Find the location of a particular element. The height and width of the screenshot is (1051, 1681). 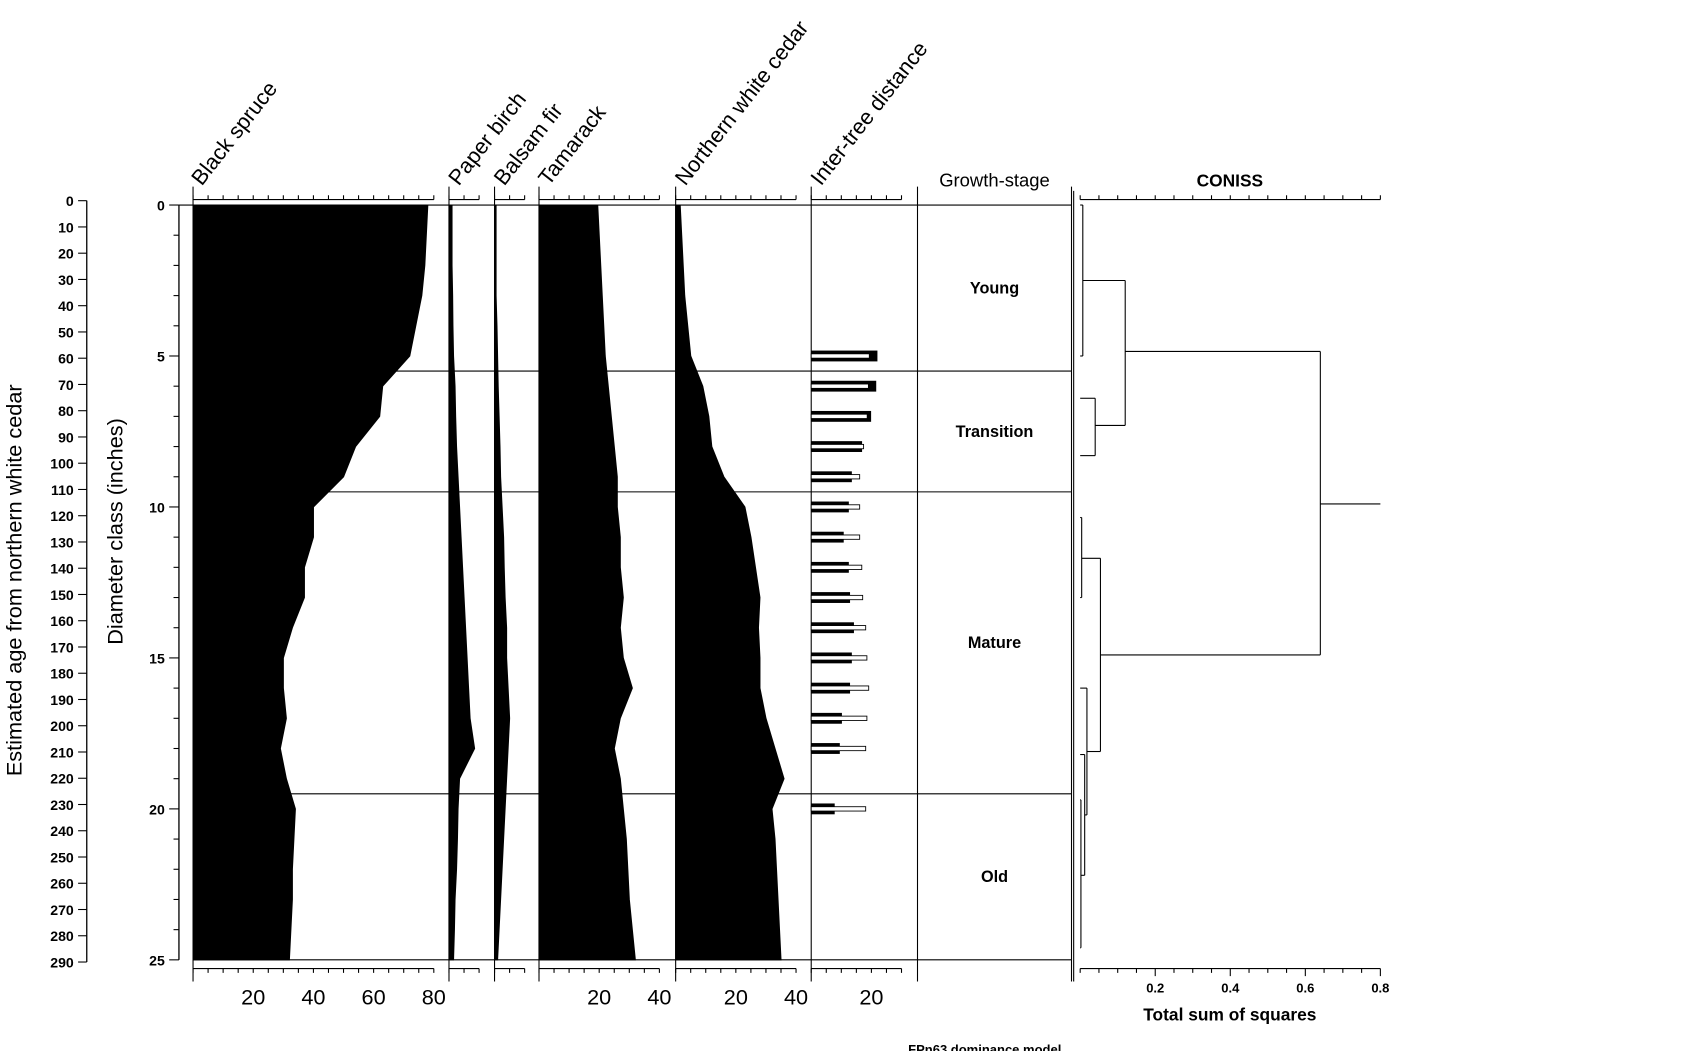

coniss-tick-label: 0.8 is located at coordinates (1380, 987).